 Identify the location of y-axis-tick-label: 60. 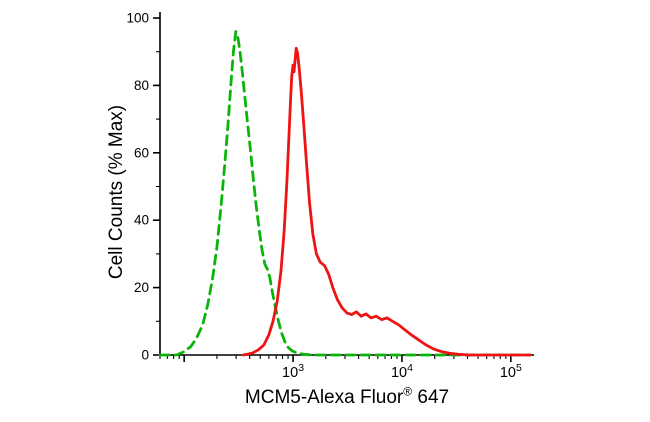
(141, 152).